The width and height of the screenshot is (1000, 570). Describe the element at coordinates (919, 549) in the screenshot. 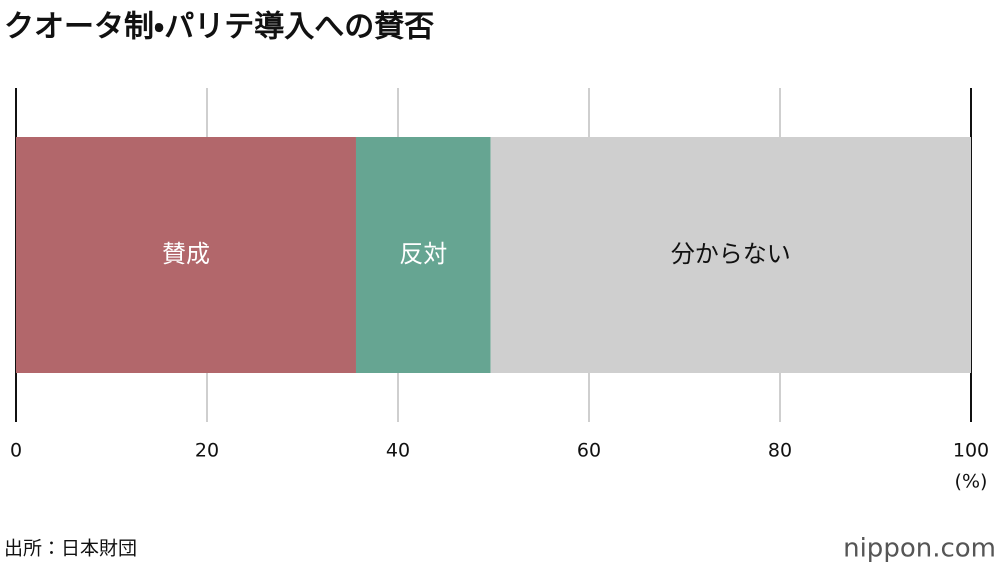

I see `brand-logo: nippon.com` at that location.